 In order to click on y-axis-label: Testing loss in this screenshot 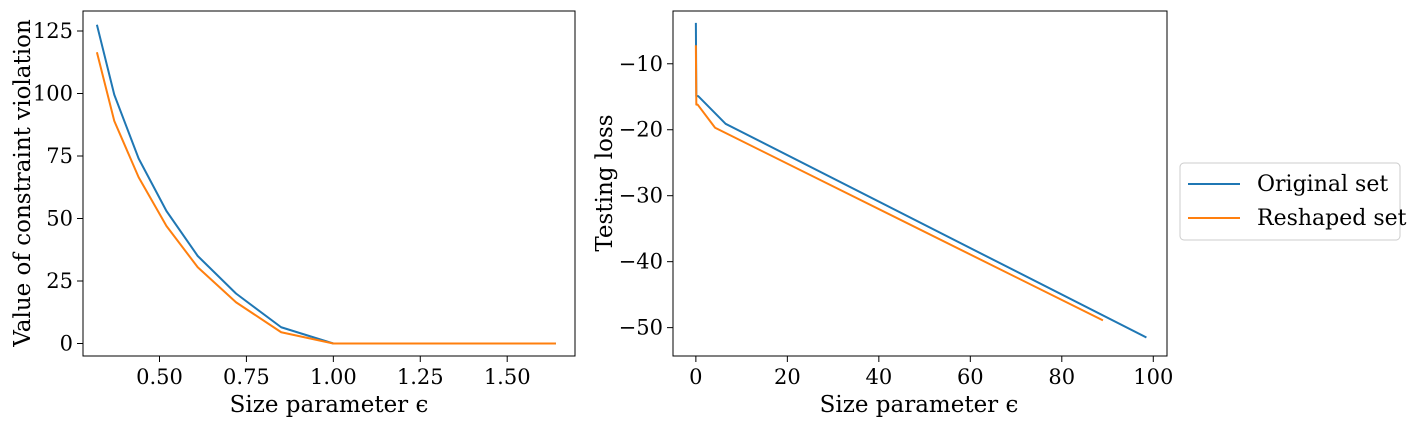, I will do `click(605, 182)`.